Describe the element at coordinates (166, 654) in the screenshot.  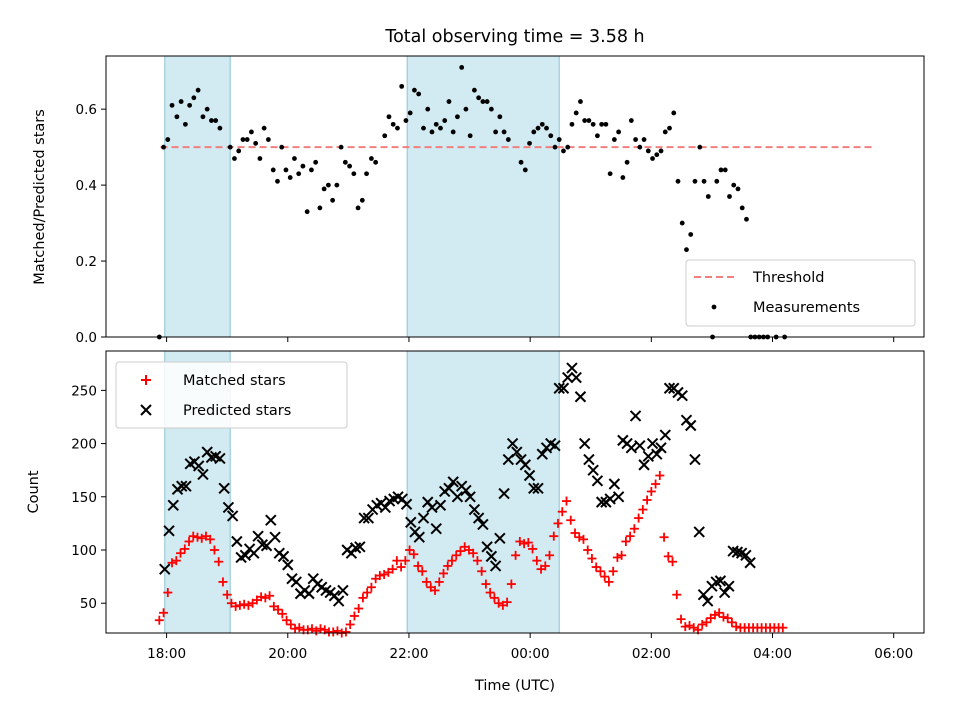
I see `x-tick-label: 18:00` at that location.